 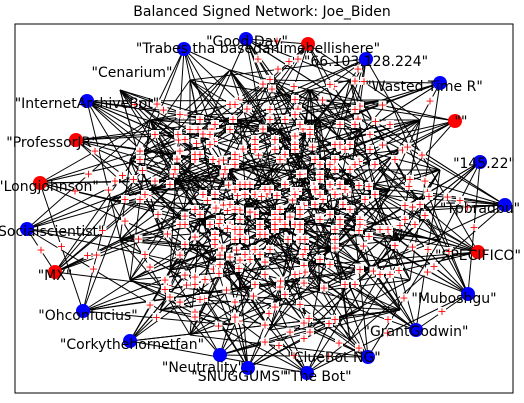 I want to click on node-corkythehornetfan, so click(x=130, y=341).